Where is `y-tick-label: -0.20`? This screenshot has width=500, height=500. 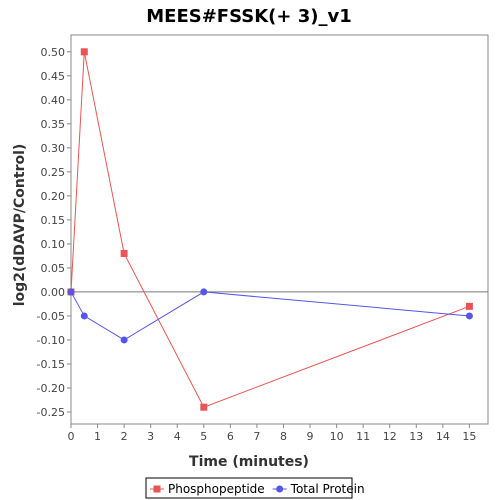 y-tick-label: -0.20 is located at coordinates (51, 388).